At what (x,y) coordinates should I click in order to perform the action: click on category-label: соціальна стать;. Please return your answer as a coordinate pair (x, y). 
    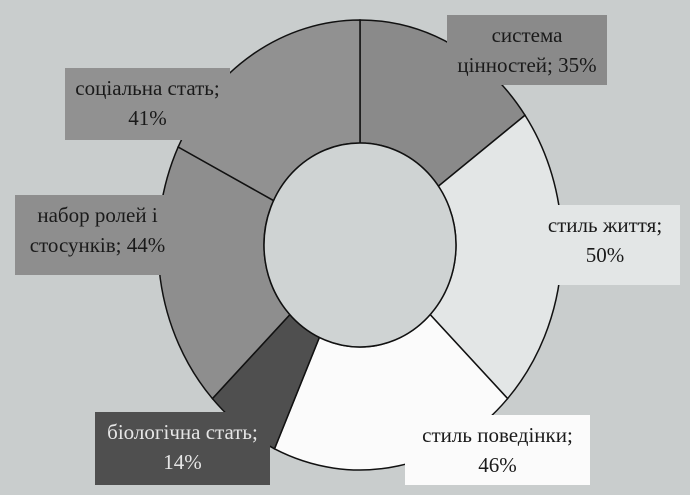
    Looking at the image, I should click on (147, 88).